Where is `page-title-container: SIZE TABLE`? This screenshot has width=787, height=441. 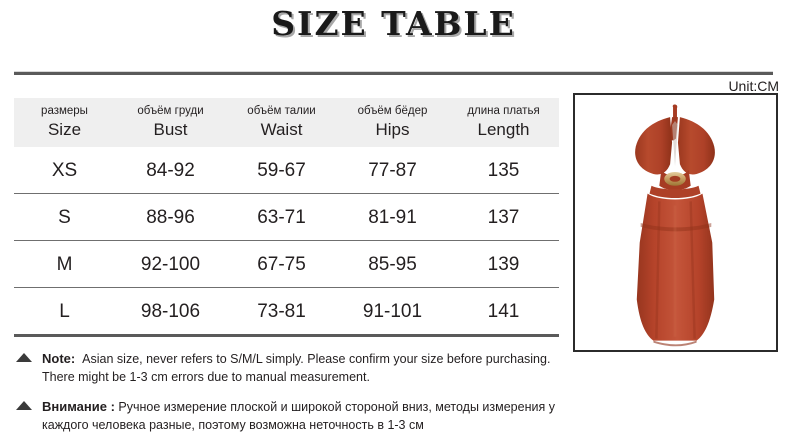
page-title-container: SIZE TABLE is located at coordinates (393, 24).